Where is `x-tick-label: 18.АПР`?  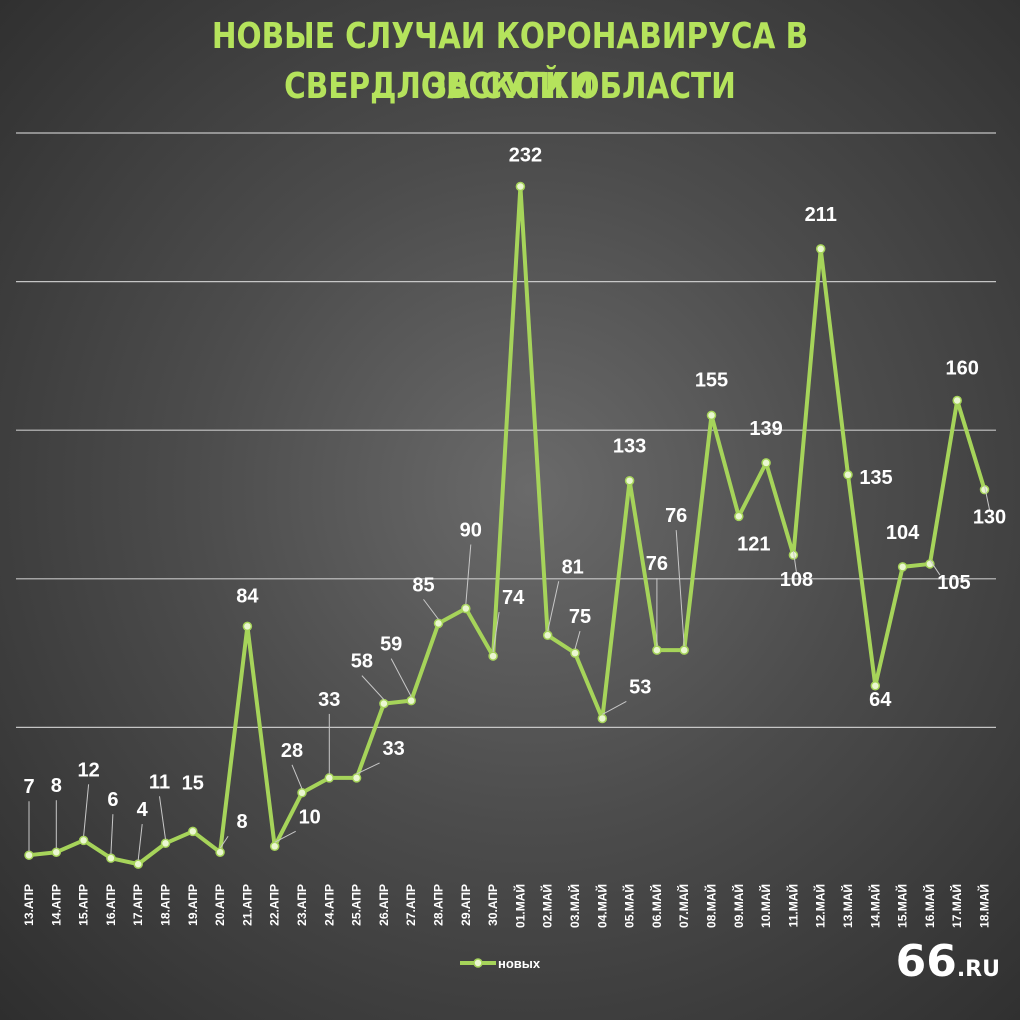
x-tick-label: 18.АПР is located at coordinates (166, 905).